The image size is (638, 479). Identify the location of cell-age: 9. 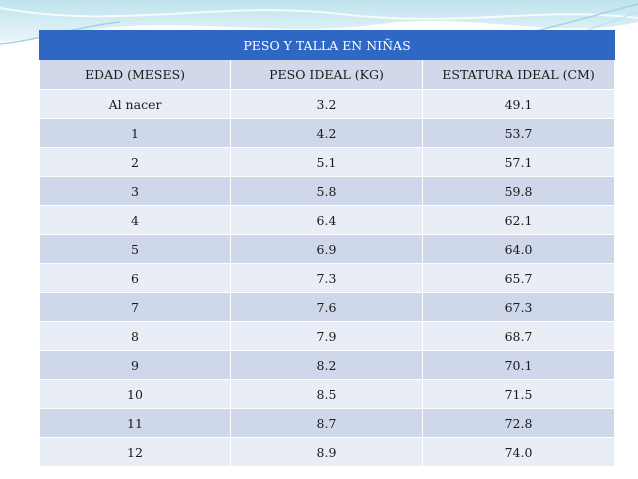
(135, 365).